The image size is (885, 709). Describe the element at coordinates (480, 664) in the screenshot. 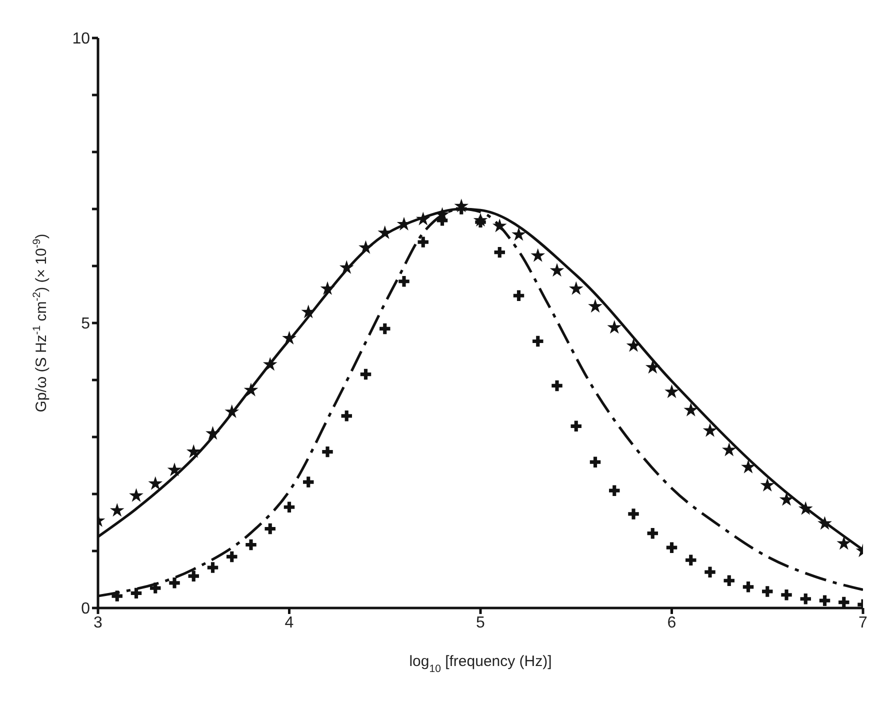

I see `x-axis-title: log$_{10}$ [frequency (Hz)]` at that location.